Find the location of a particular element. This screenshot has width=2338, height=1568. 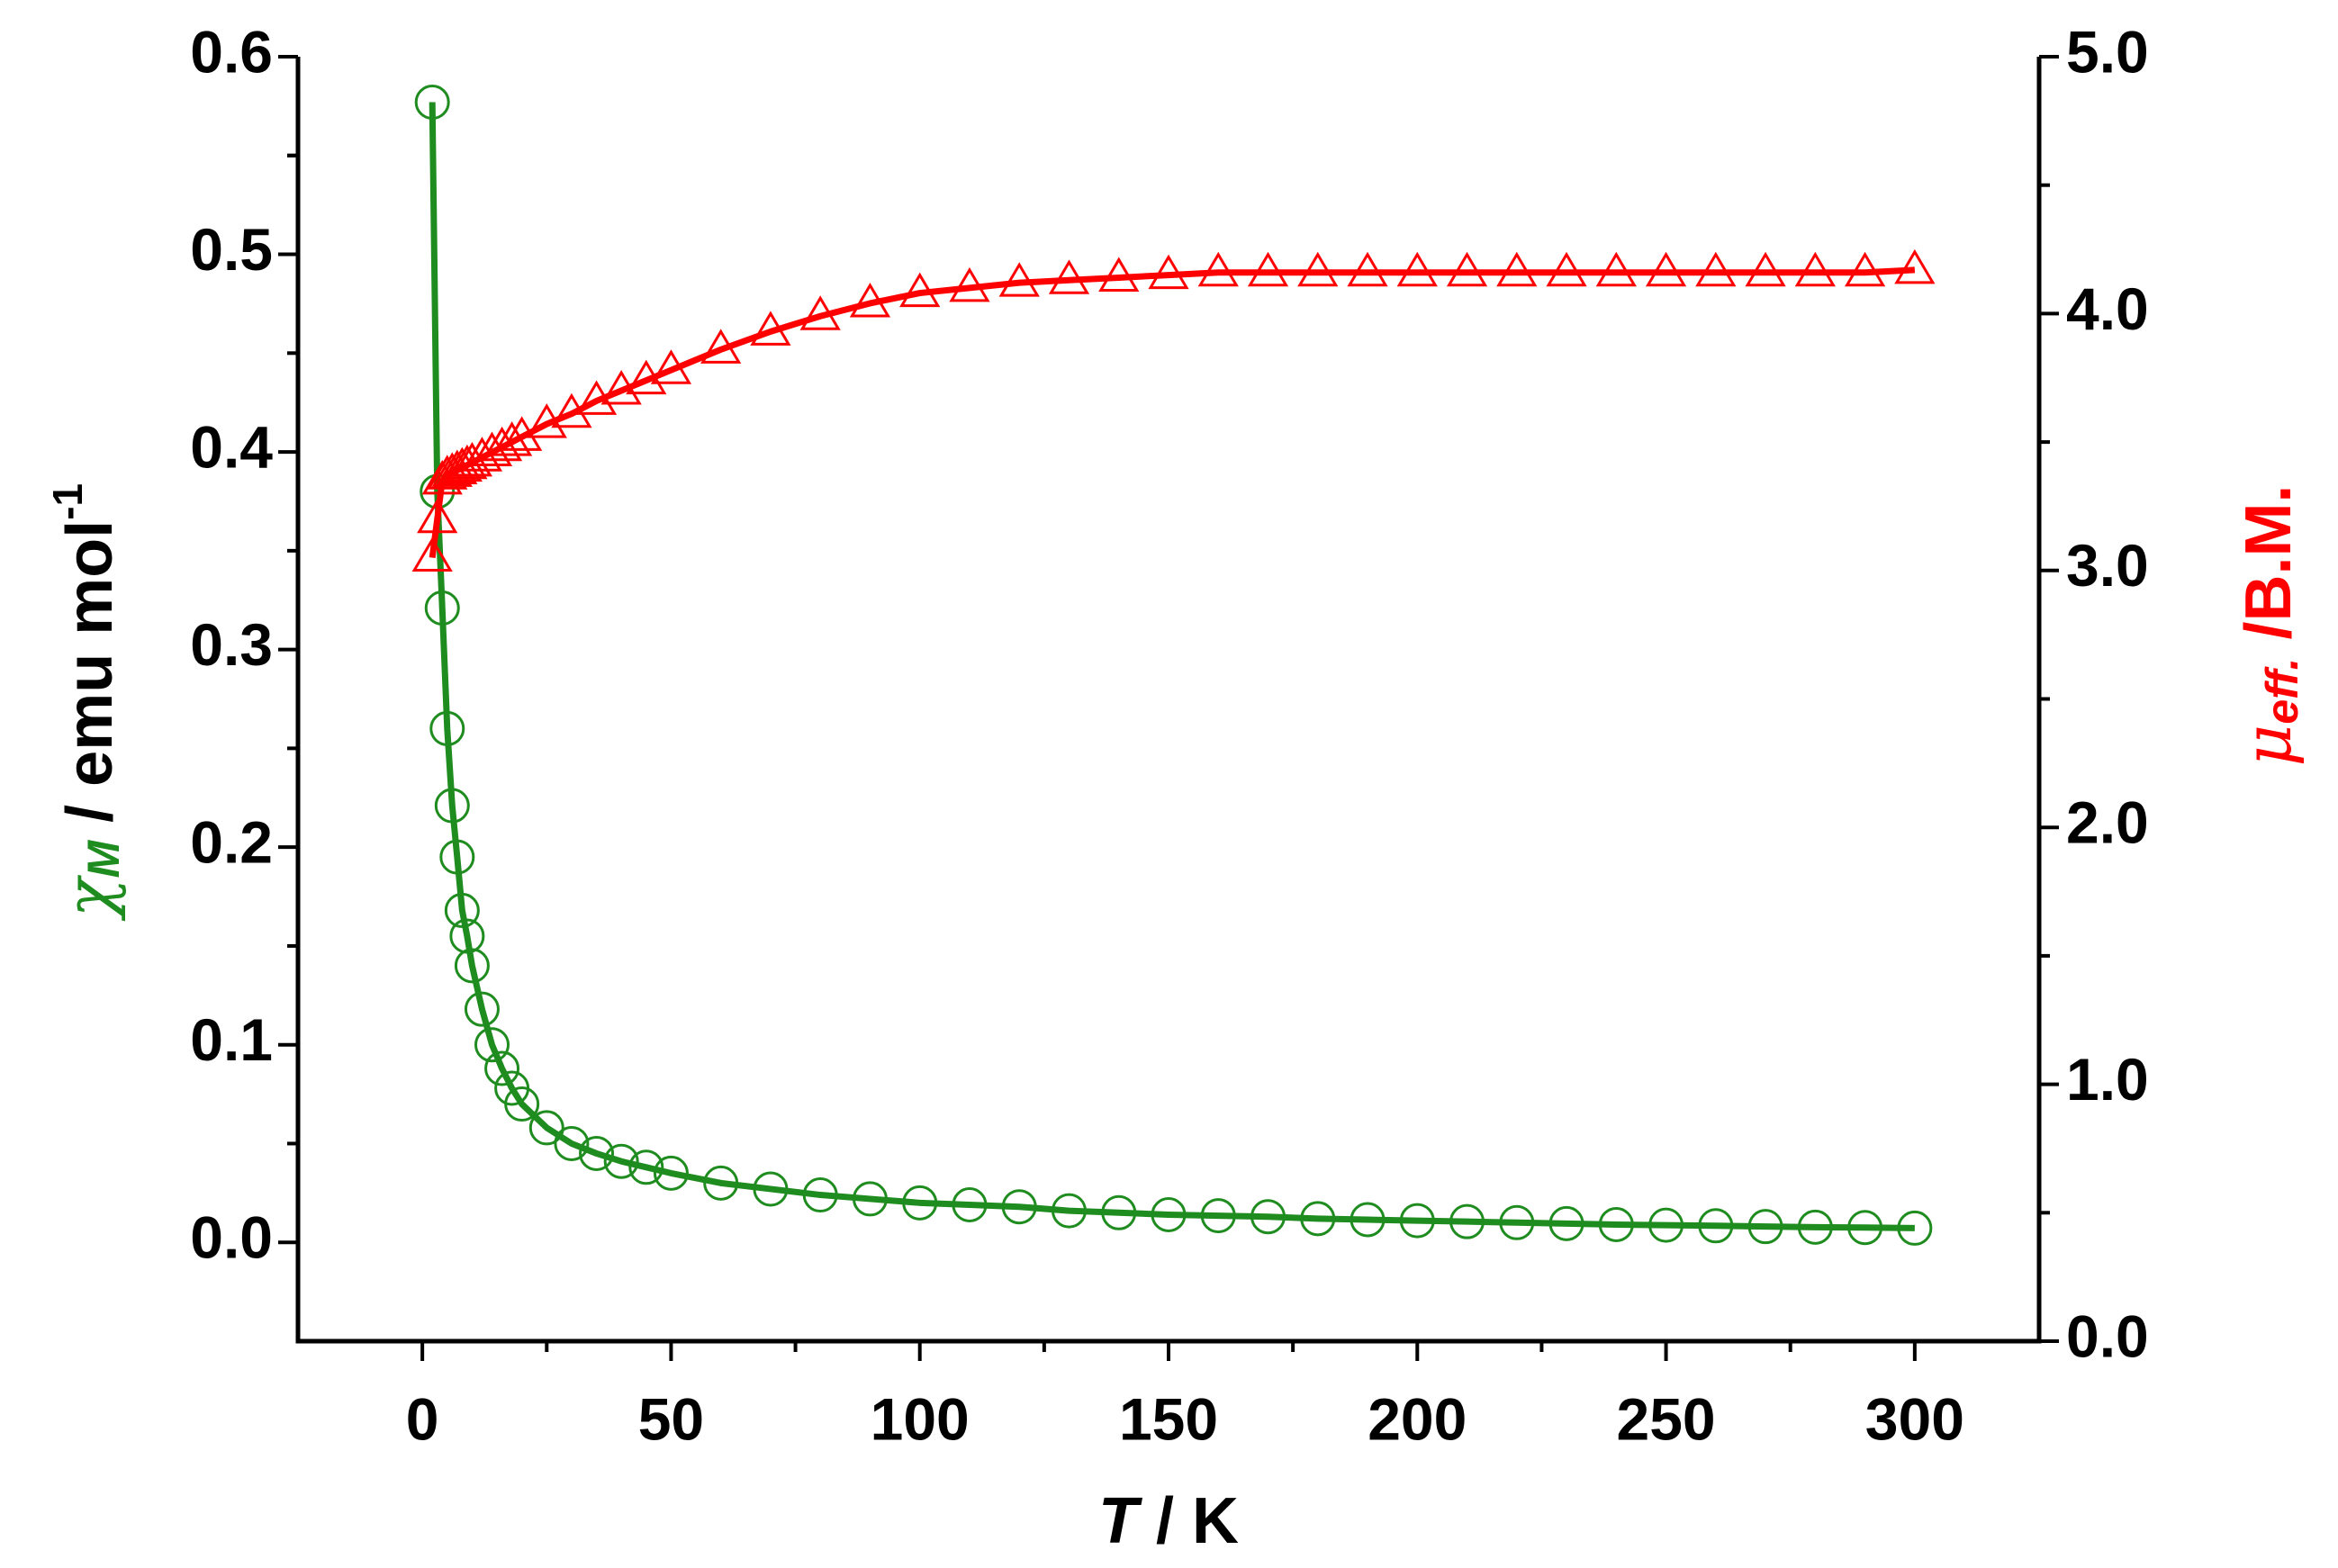

y-unit: / emu mol is located at coordinates (90, 681).